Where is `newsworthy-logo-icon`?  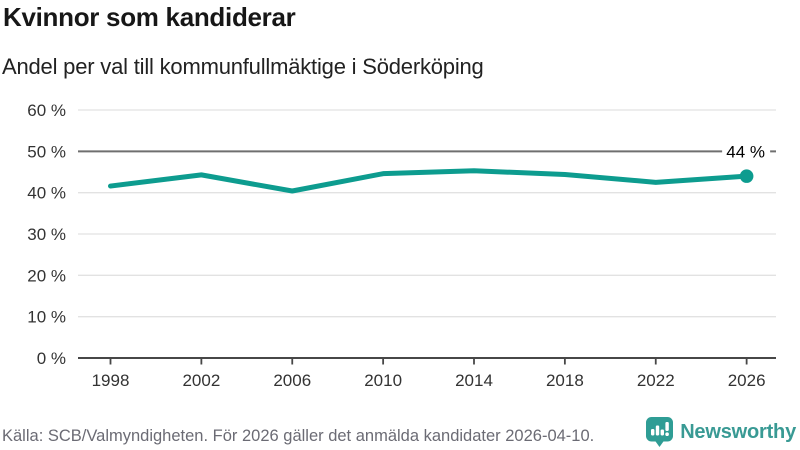
newsworthy-logo-icon is located at coordinates (660, 432).